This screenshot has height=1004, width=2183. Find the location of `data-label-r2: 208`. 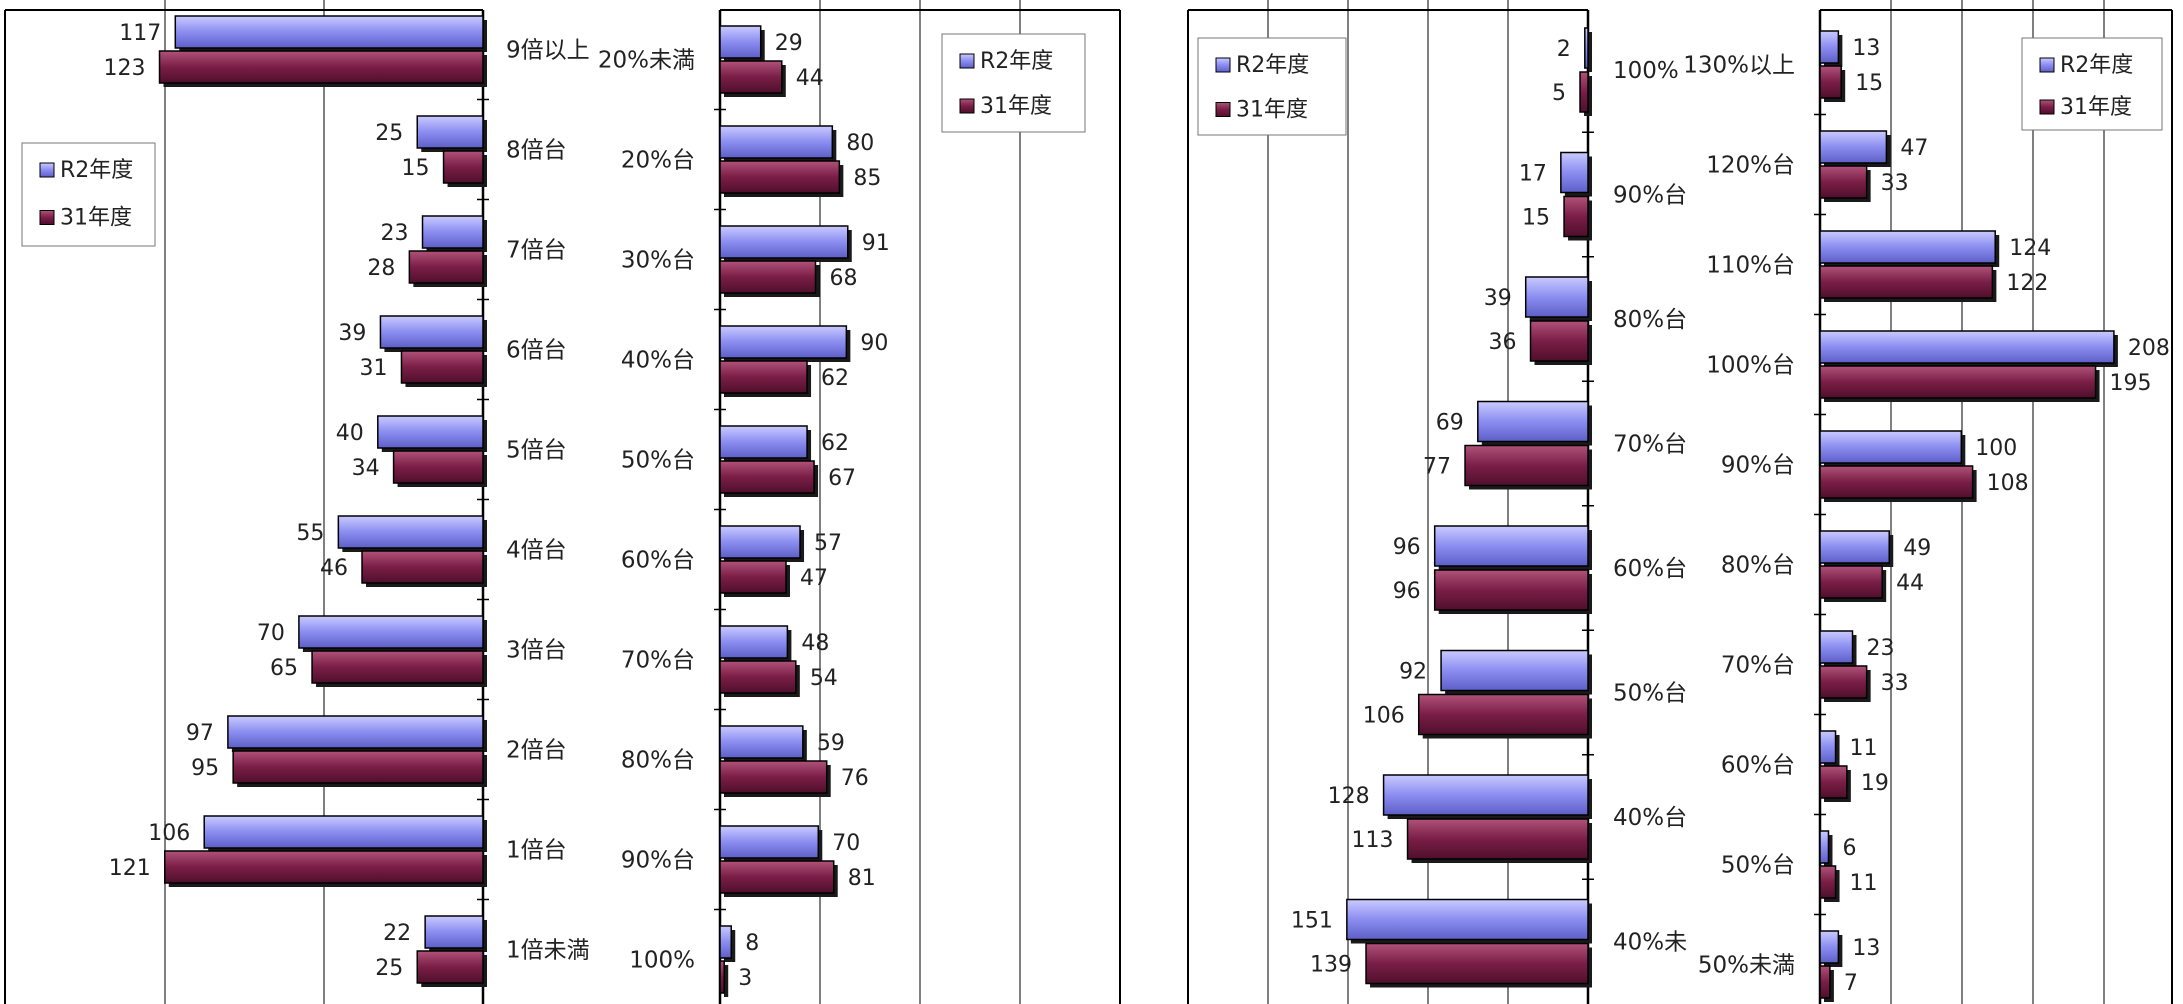

data-label-r2: 208 is located at coordinates (2149, 348).